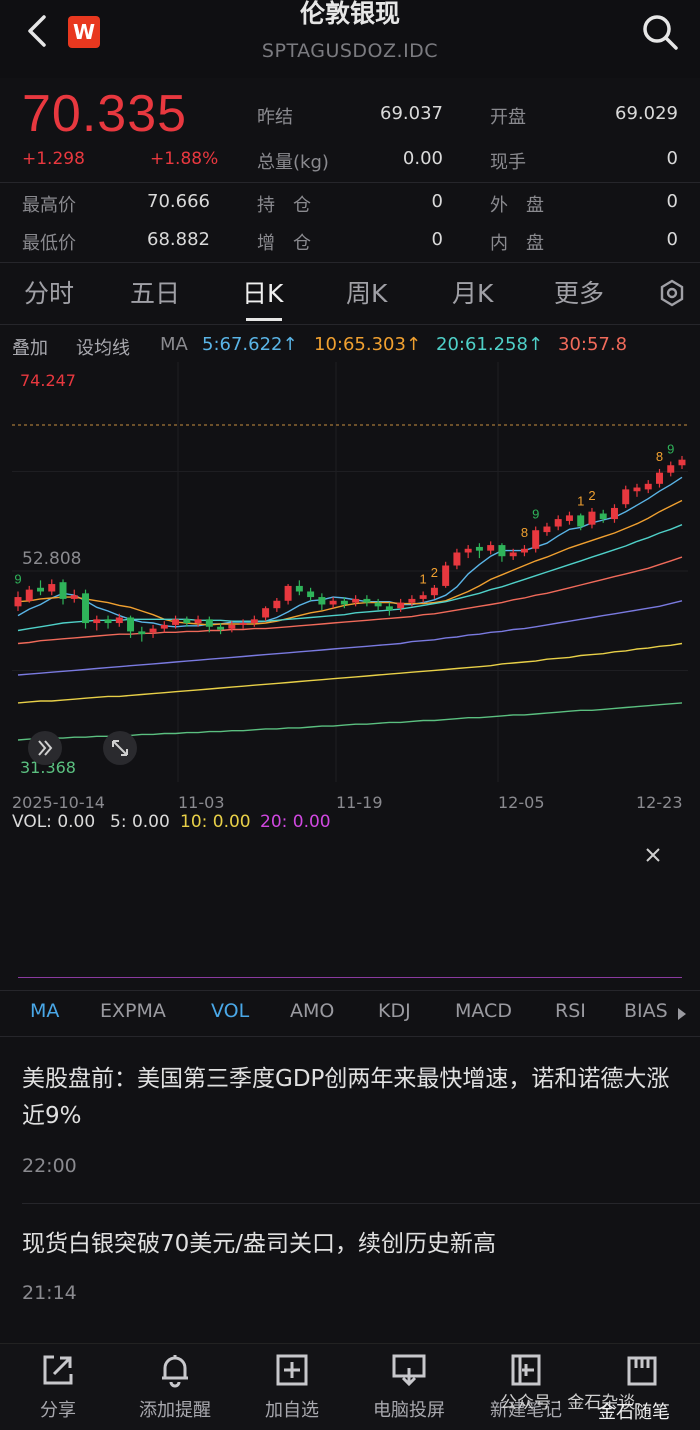  What do you see at coordinates (672, 293) in the screenshot?
I see `settings-icon` at bounding box center [672, 293].